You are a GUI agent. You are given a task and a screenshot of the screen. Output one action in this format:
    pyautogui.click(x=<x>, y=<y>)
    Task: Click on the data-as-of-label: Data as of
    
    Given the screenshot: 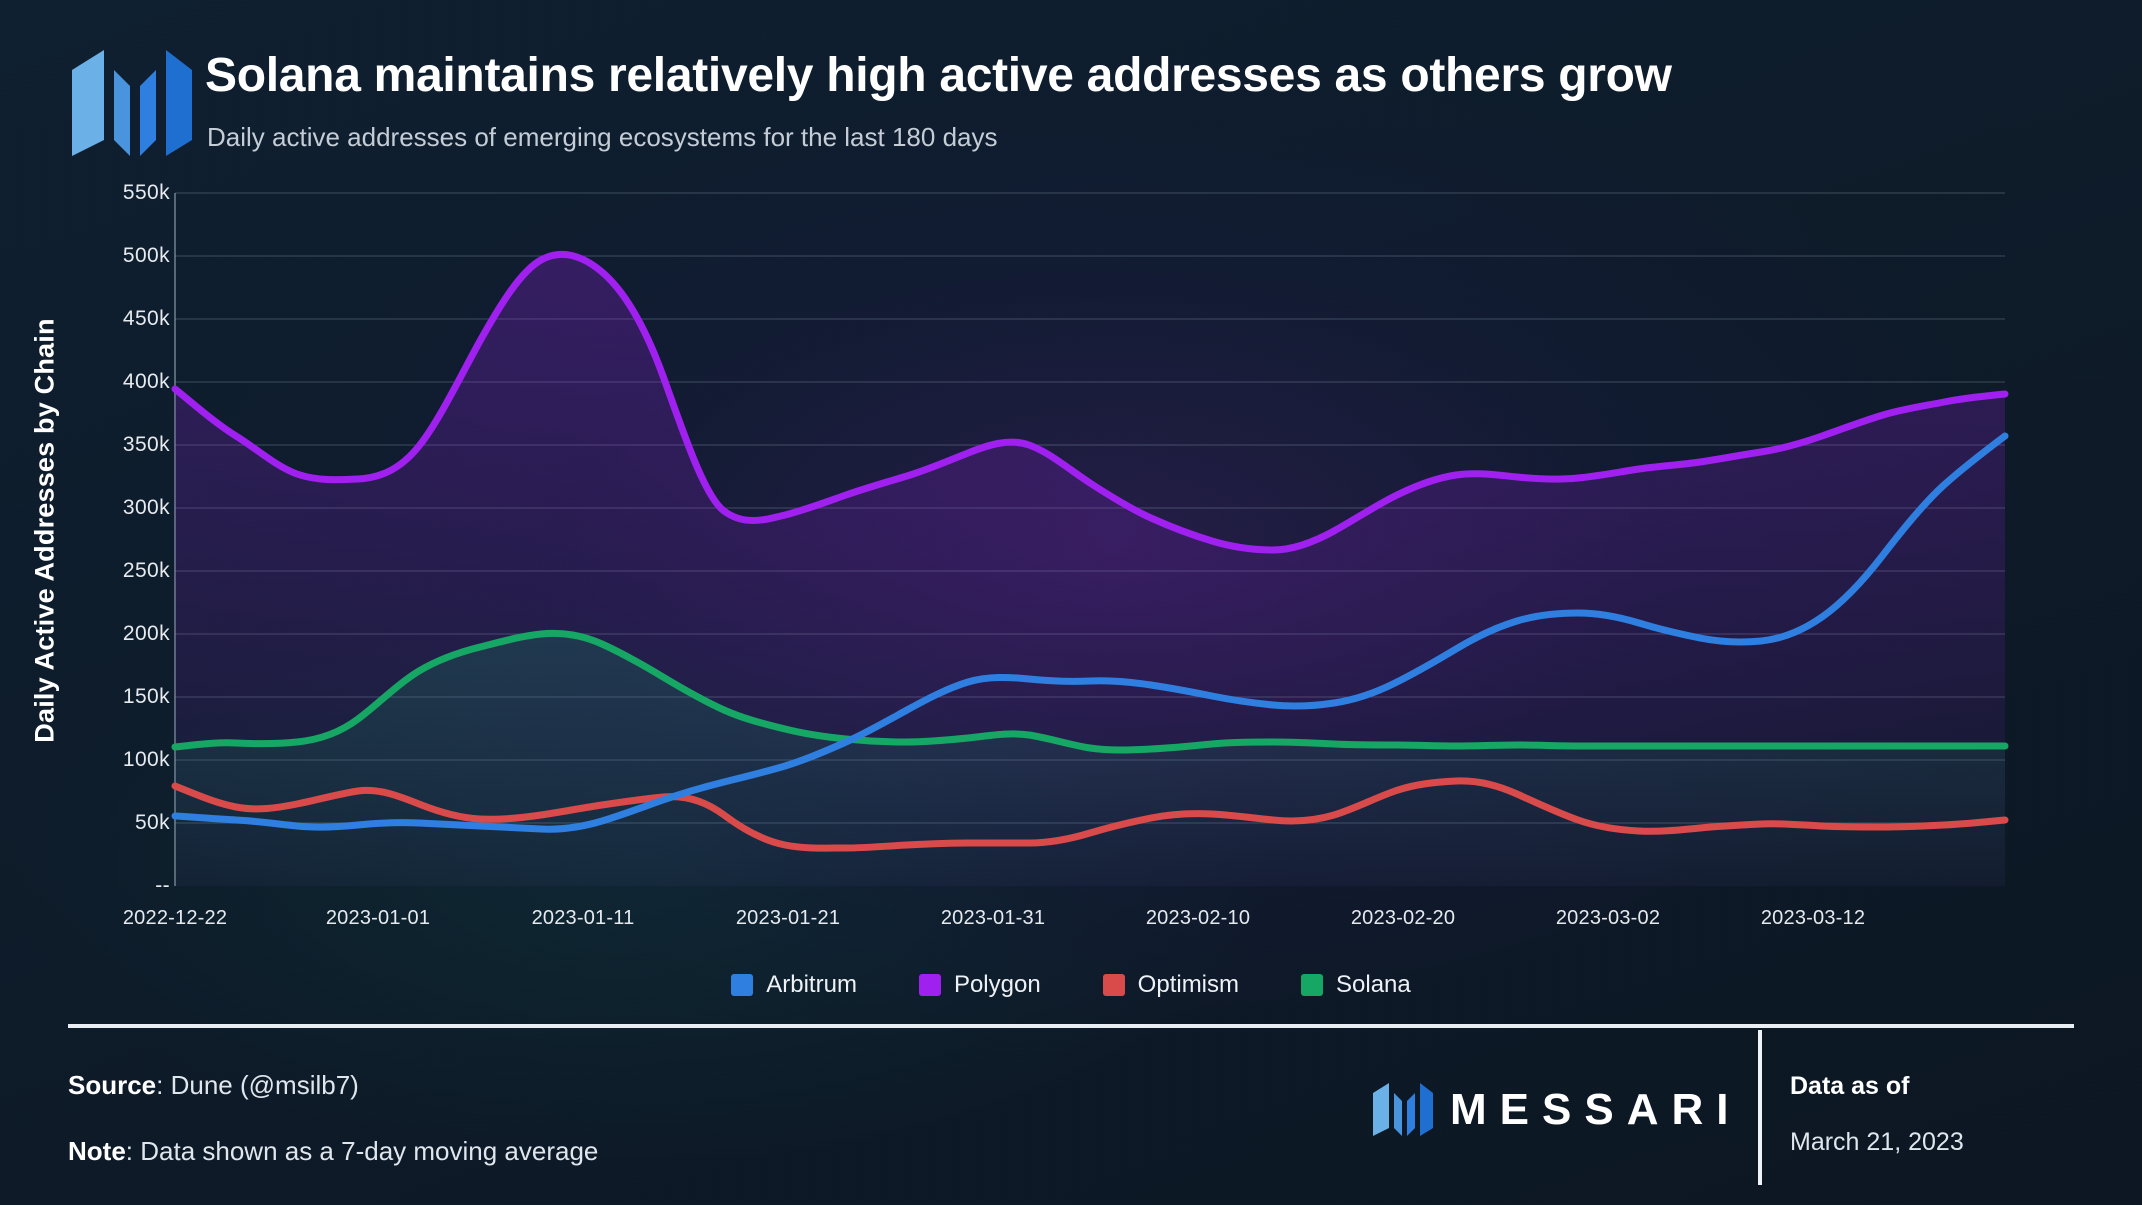 What is the action you would take?
    pyautogui.click(x=1850, y=1086)
    